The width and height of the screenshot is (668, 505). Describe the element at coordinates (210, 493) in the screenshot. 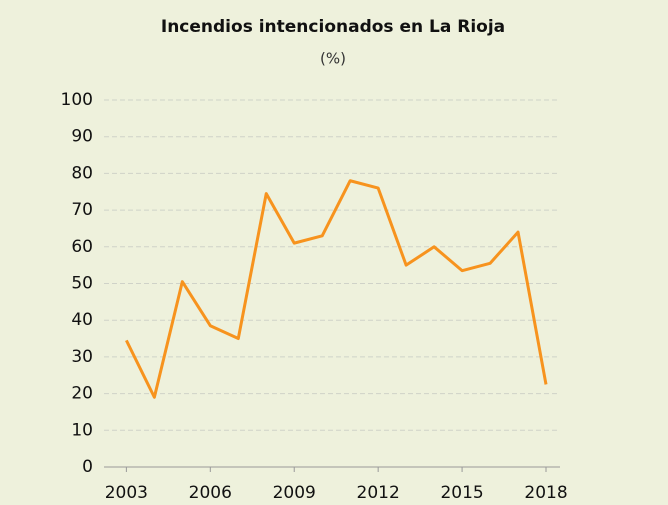

I see `x-tick-label: 2006` at that location.